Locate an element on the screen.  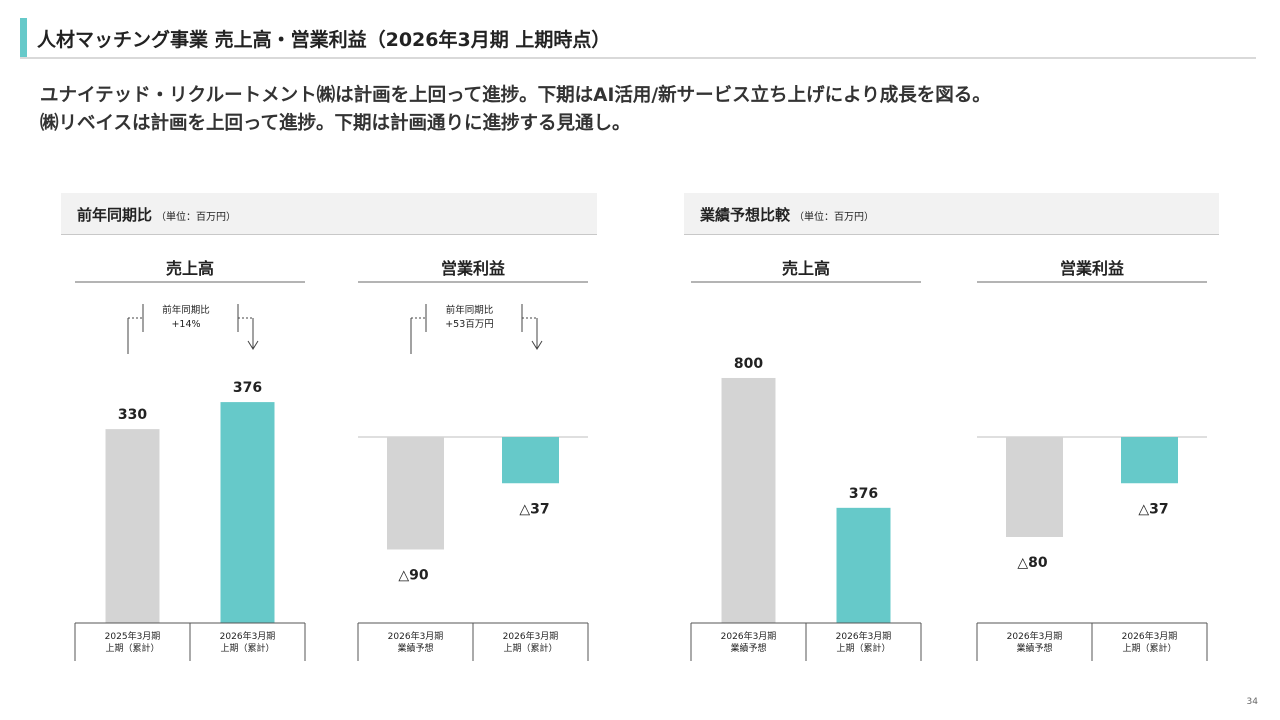
chart-2-category-1-line-2: 業績予想 is located at coordinates (415, 648).